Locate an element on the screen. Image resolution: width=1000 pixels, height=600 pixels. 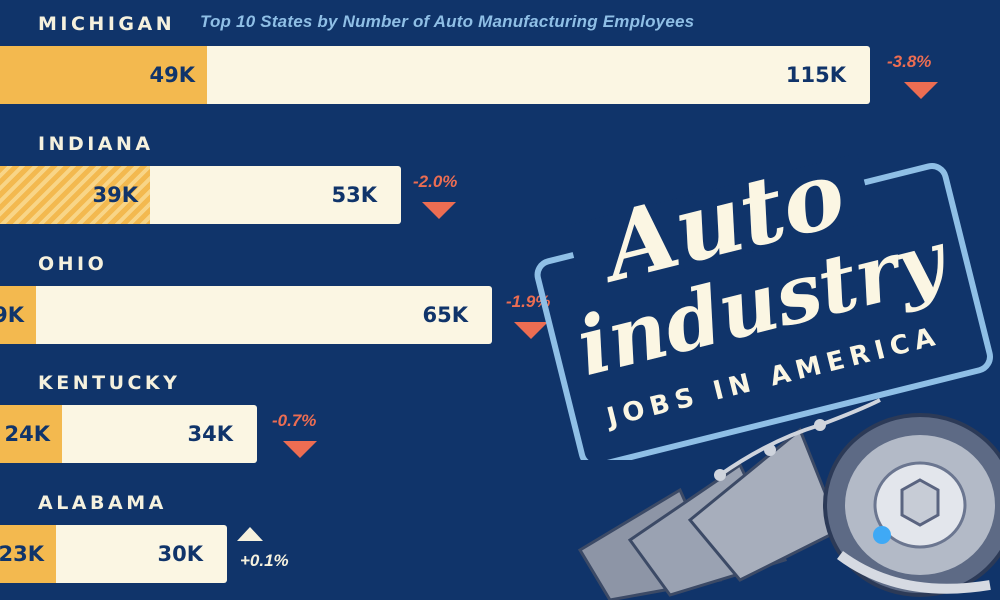
segment-value-alabama: 23K is located at coordinates (22, 554).